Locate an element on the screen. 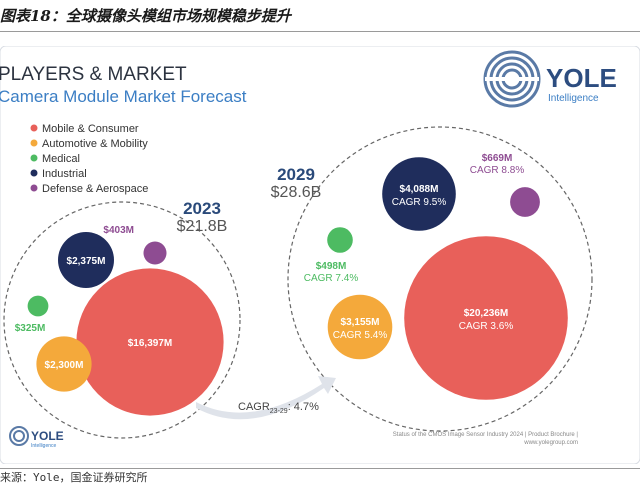  small-logo-tagline: Intelligence is located at coordinates (44, 446).